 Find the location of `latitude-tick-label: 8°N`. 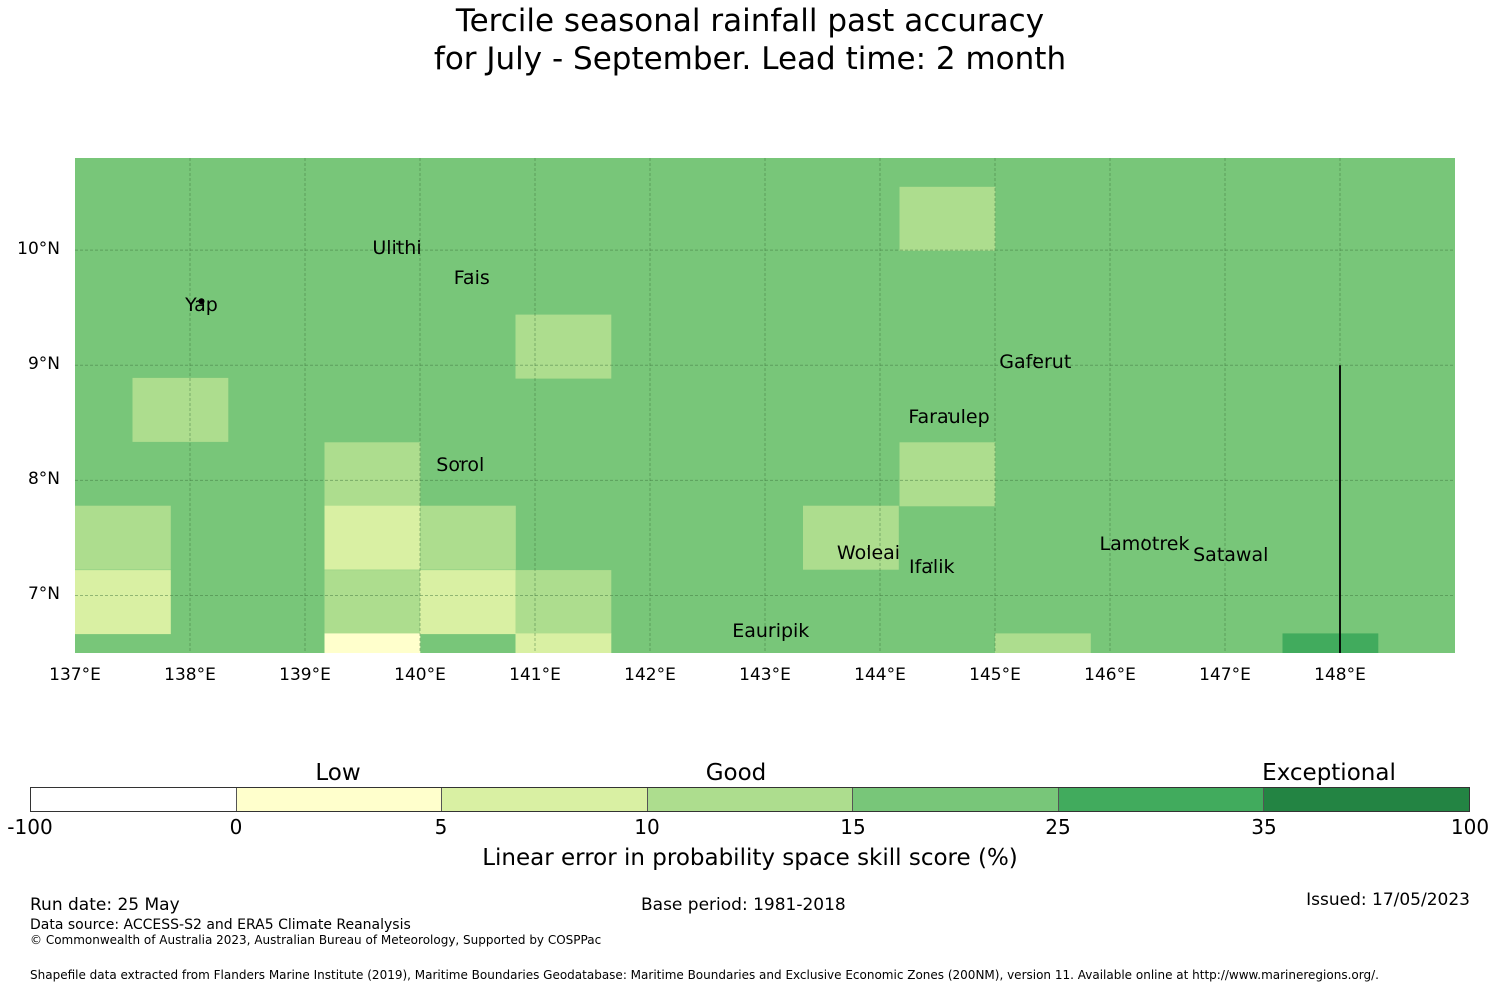

latitude-tick-label: 8°N is located at coordinates (43, 479).